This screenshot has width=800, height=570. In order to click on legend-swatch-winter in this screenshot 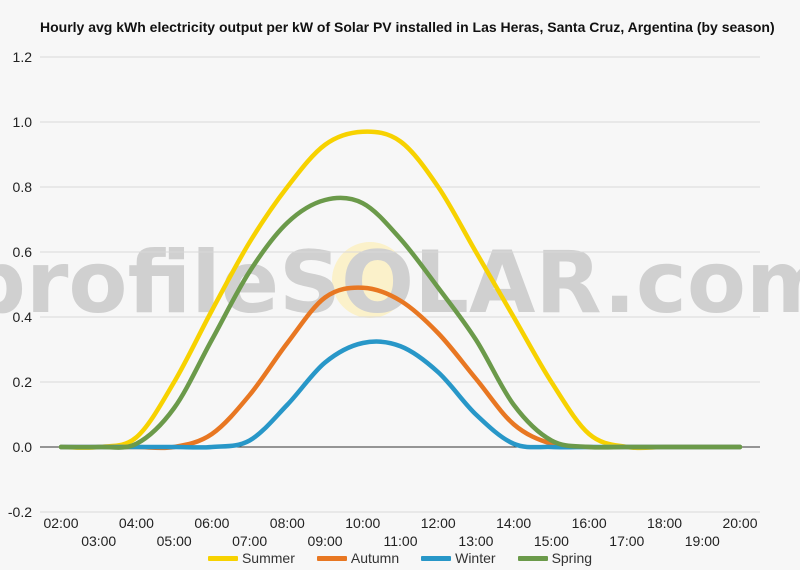, I will do `click(436, 558)`.